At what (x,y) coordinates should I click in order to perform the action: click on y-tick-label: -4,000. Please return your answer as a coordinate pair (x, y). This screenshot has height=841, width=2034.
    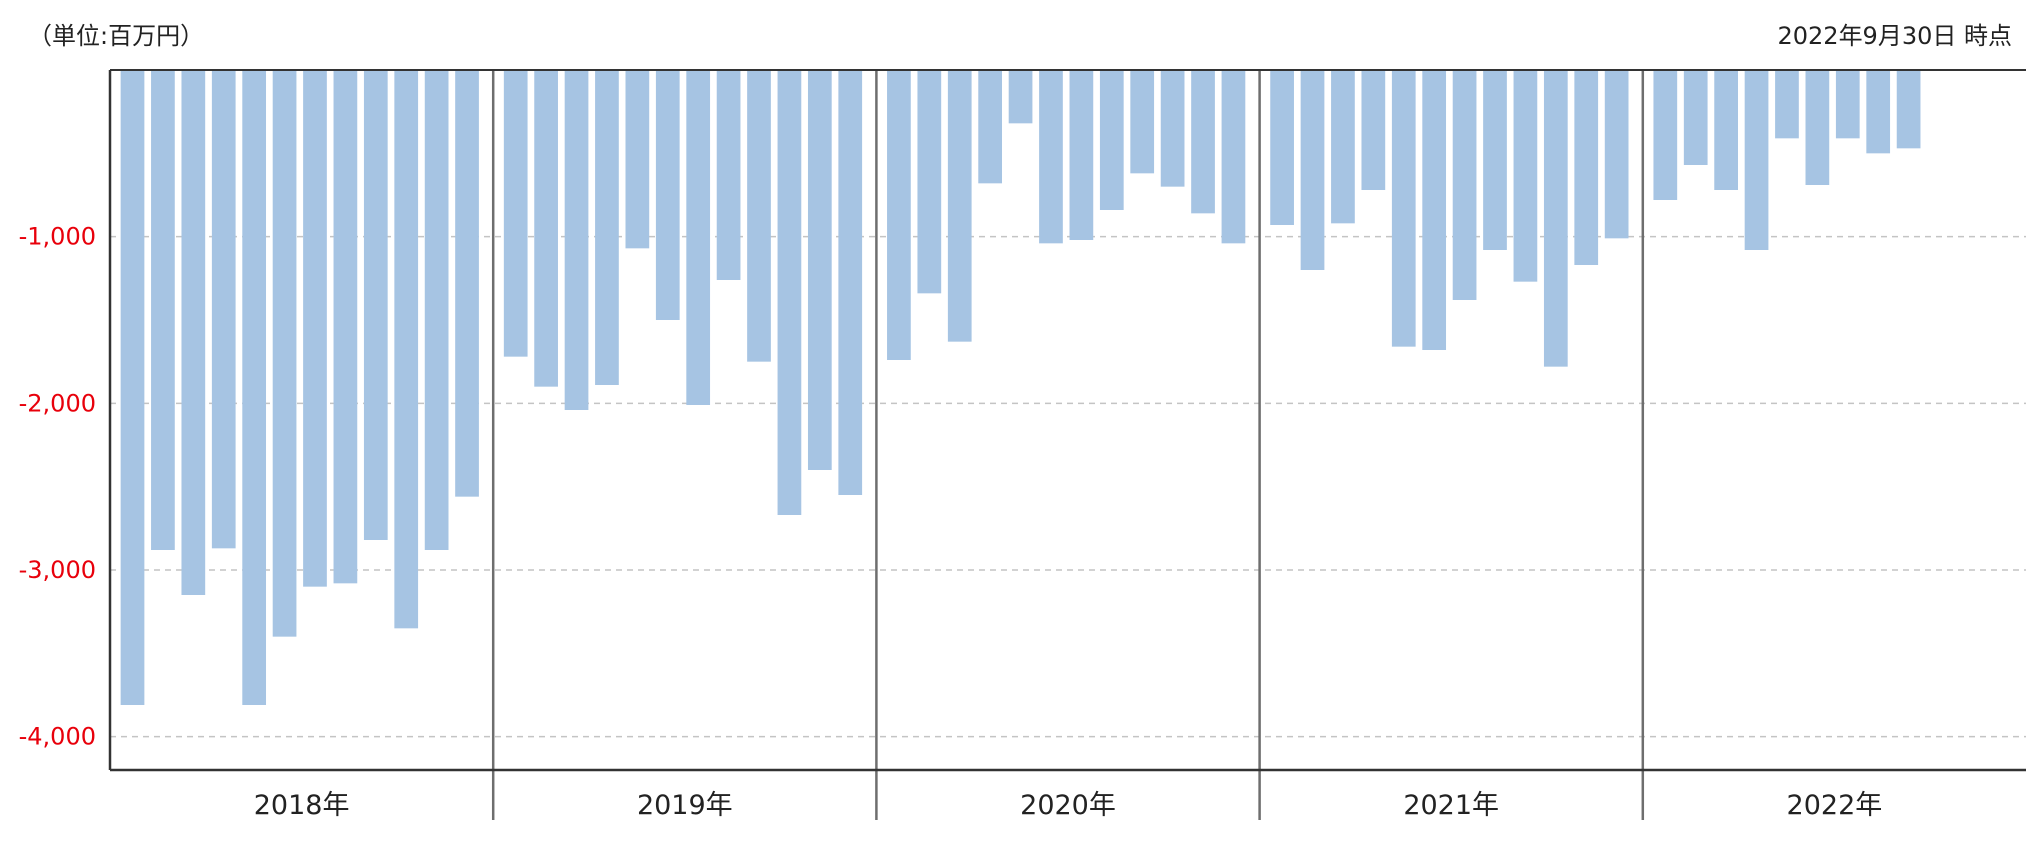
    Looking at the image, I should click on (57, 737).